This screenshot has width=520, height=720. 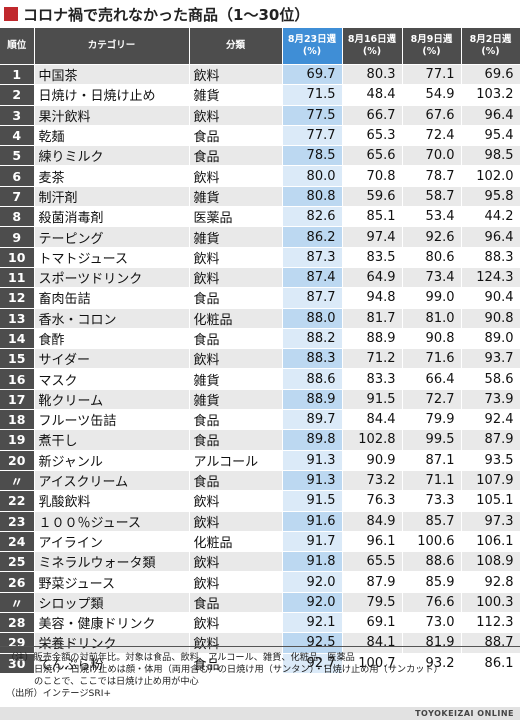 I want to click on row-category: 殺菌消毒剤, so click(x=112, y=217).